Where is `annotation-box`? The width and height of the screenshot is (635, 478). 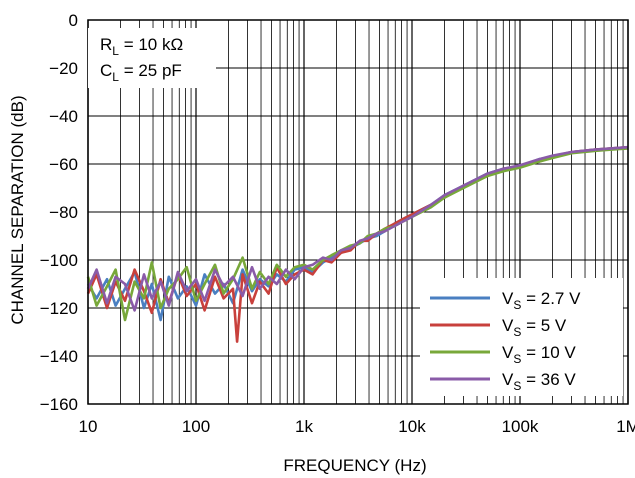 annotation-box is located at coordinates (152, 58).